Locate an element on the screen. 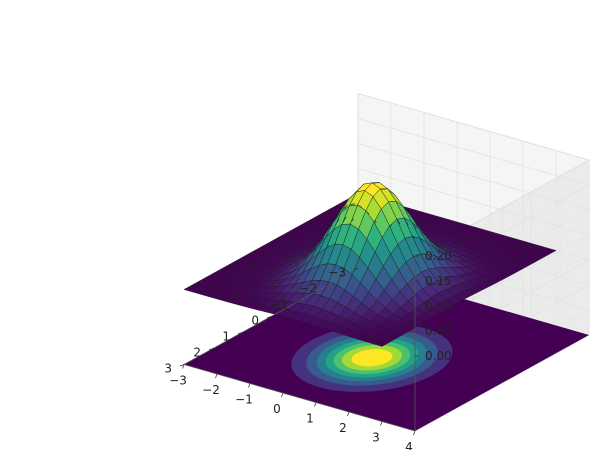 This screenshot has height=450, width=600. z-tick-label: 0.15 is located at coordinates (438, 281).